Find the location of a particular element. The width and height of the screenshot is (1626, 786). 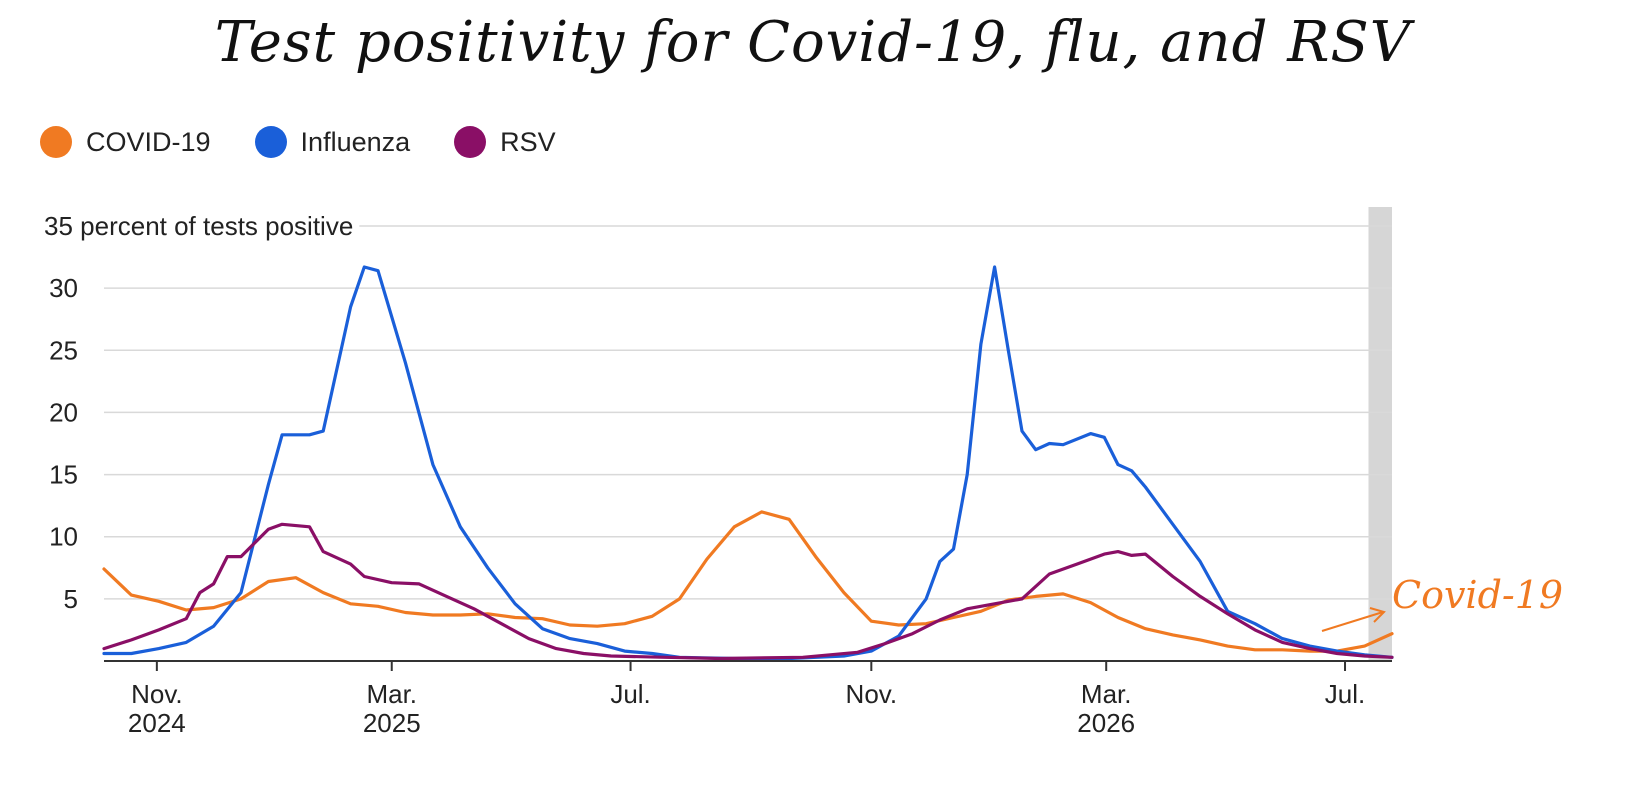

annotation-arrowhead is located at coordinates (1377, 615).